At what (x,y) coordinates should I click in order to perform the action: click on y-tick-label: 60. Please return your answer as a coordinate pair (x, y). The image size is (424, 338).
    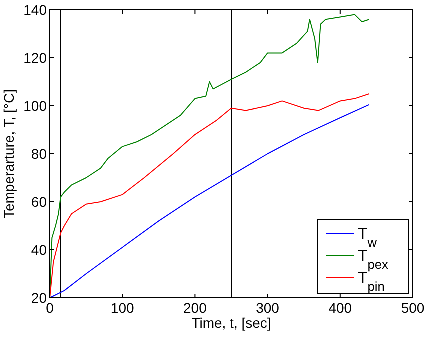
    Looking at the image, I should click on (39, 202).